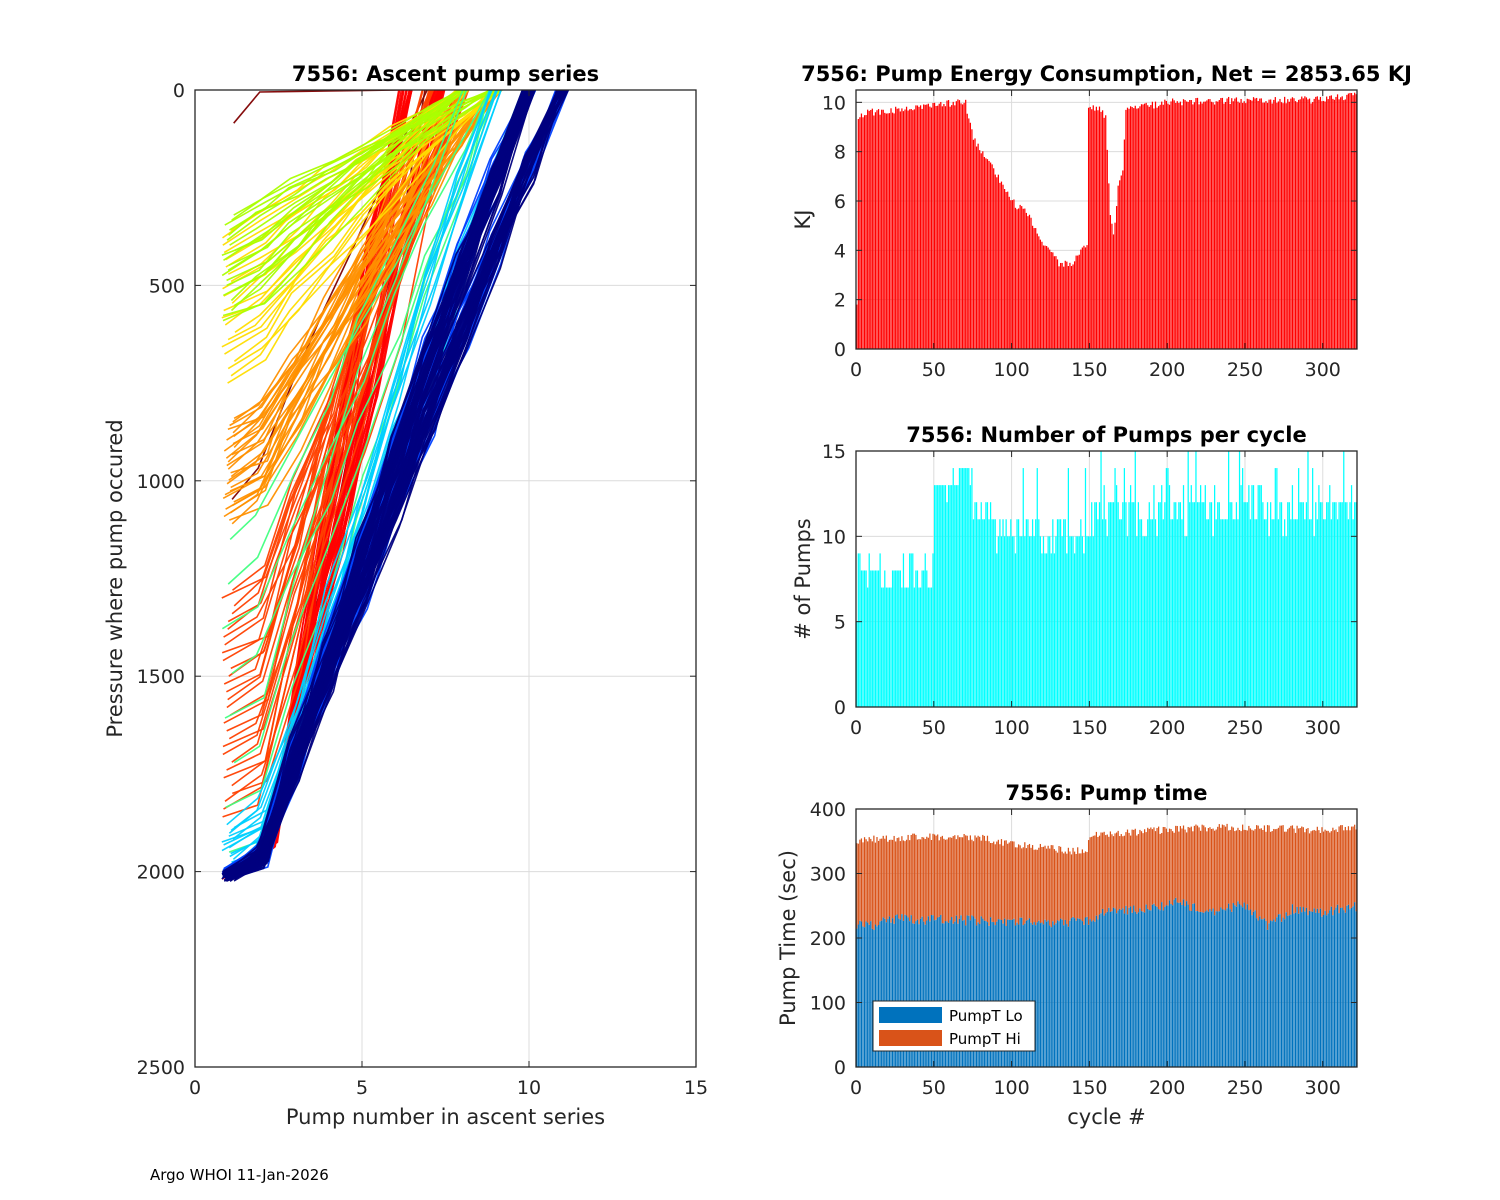 Image resolution: width=1500 pixels, height=1200 pixels. What do you see at coordinates (954, 1026) in the screenshot?
I see `legend: PumpT Lo PumpT Hi` at bounding box center [954, 1026].